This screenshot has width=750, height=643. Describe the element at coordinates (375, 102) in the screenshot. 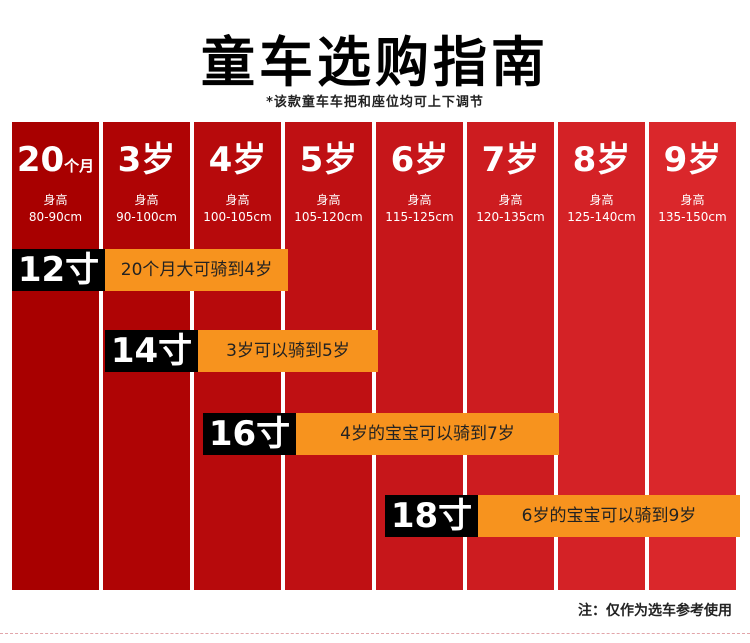

I see `adjustable-note: *该款童车车把和座位均可上下调节` at that location.